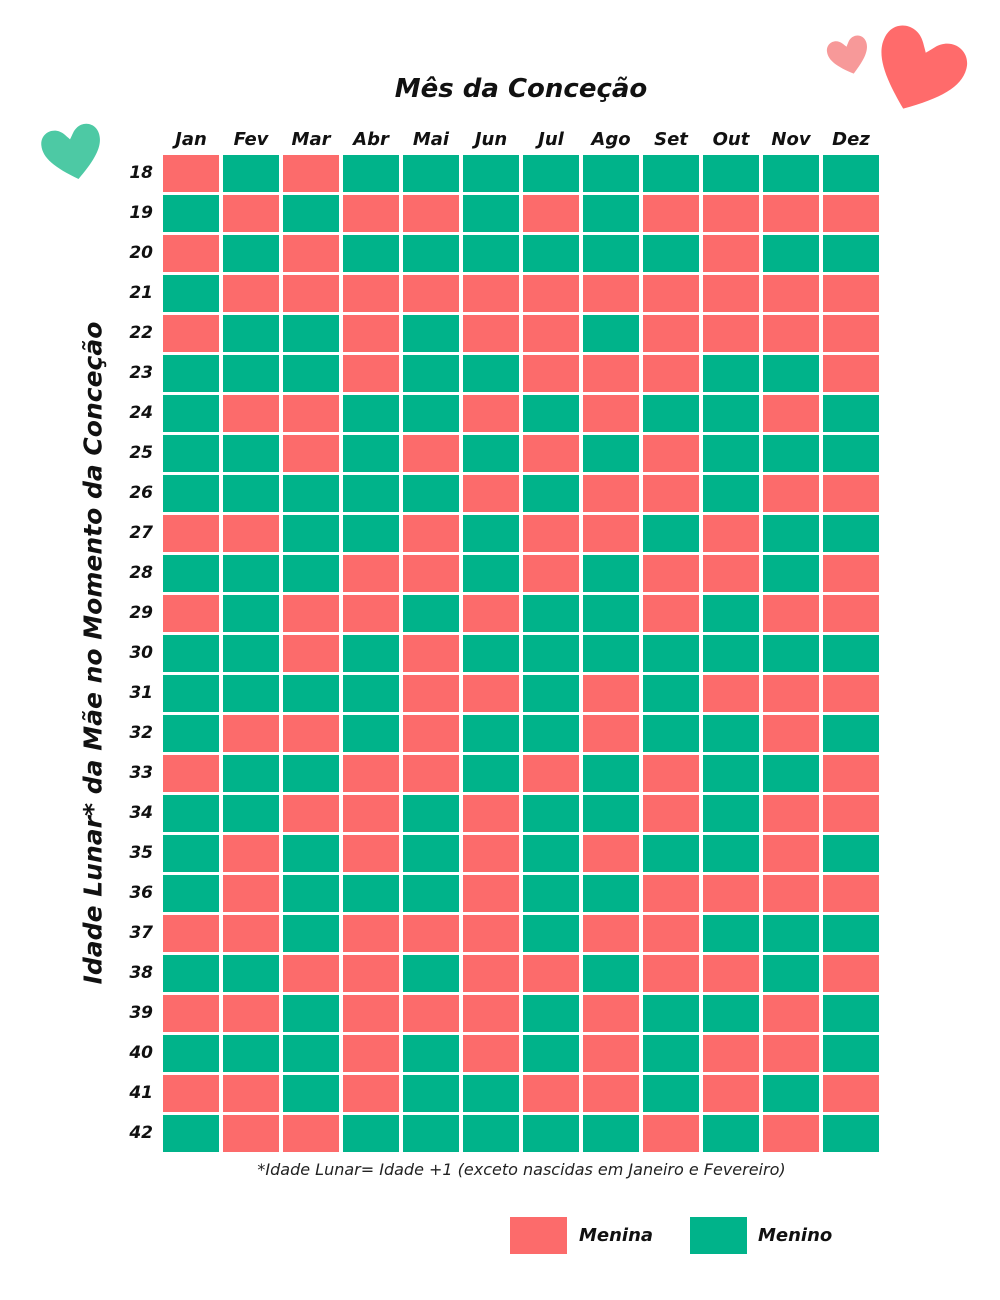 This screenshot has width=1000, height=1300. Describe the element at coordinates (718, 1235) in the screenshot. I see `legend-swatch-menino` at that location.